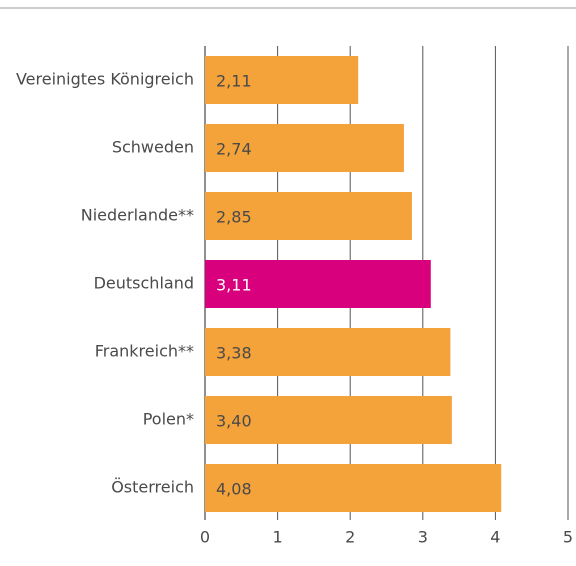 This screenshot has height=566, width=576. What do you see at coordinates (234, 217) in the screenshot?
I see `value-label: 2,85` at bounding box center [234, 217].